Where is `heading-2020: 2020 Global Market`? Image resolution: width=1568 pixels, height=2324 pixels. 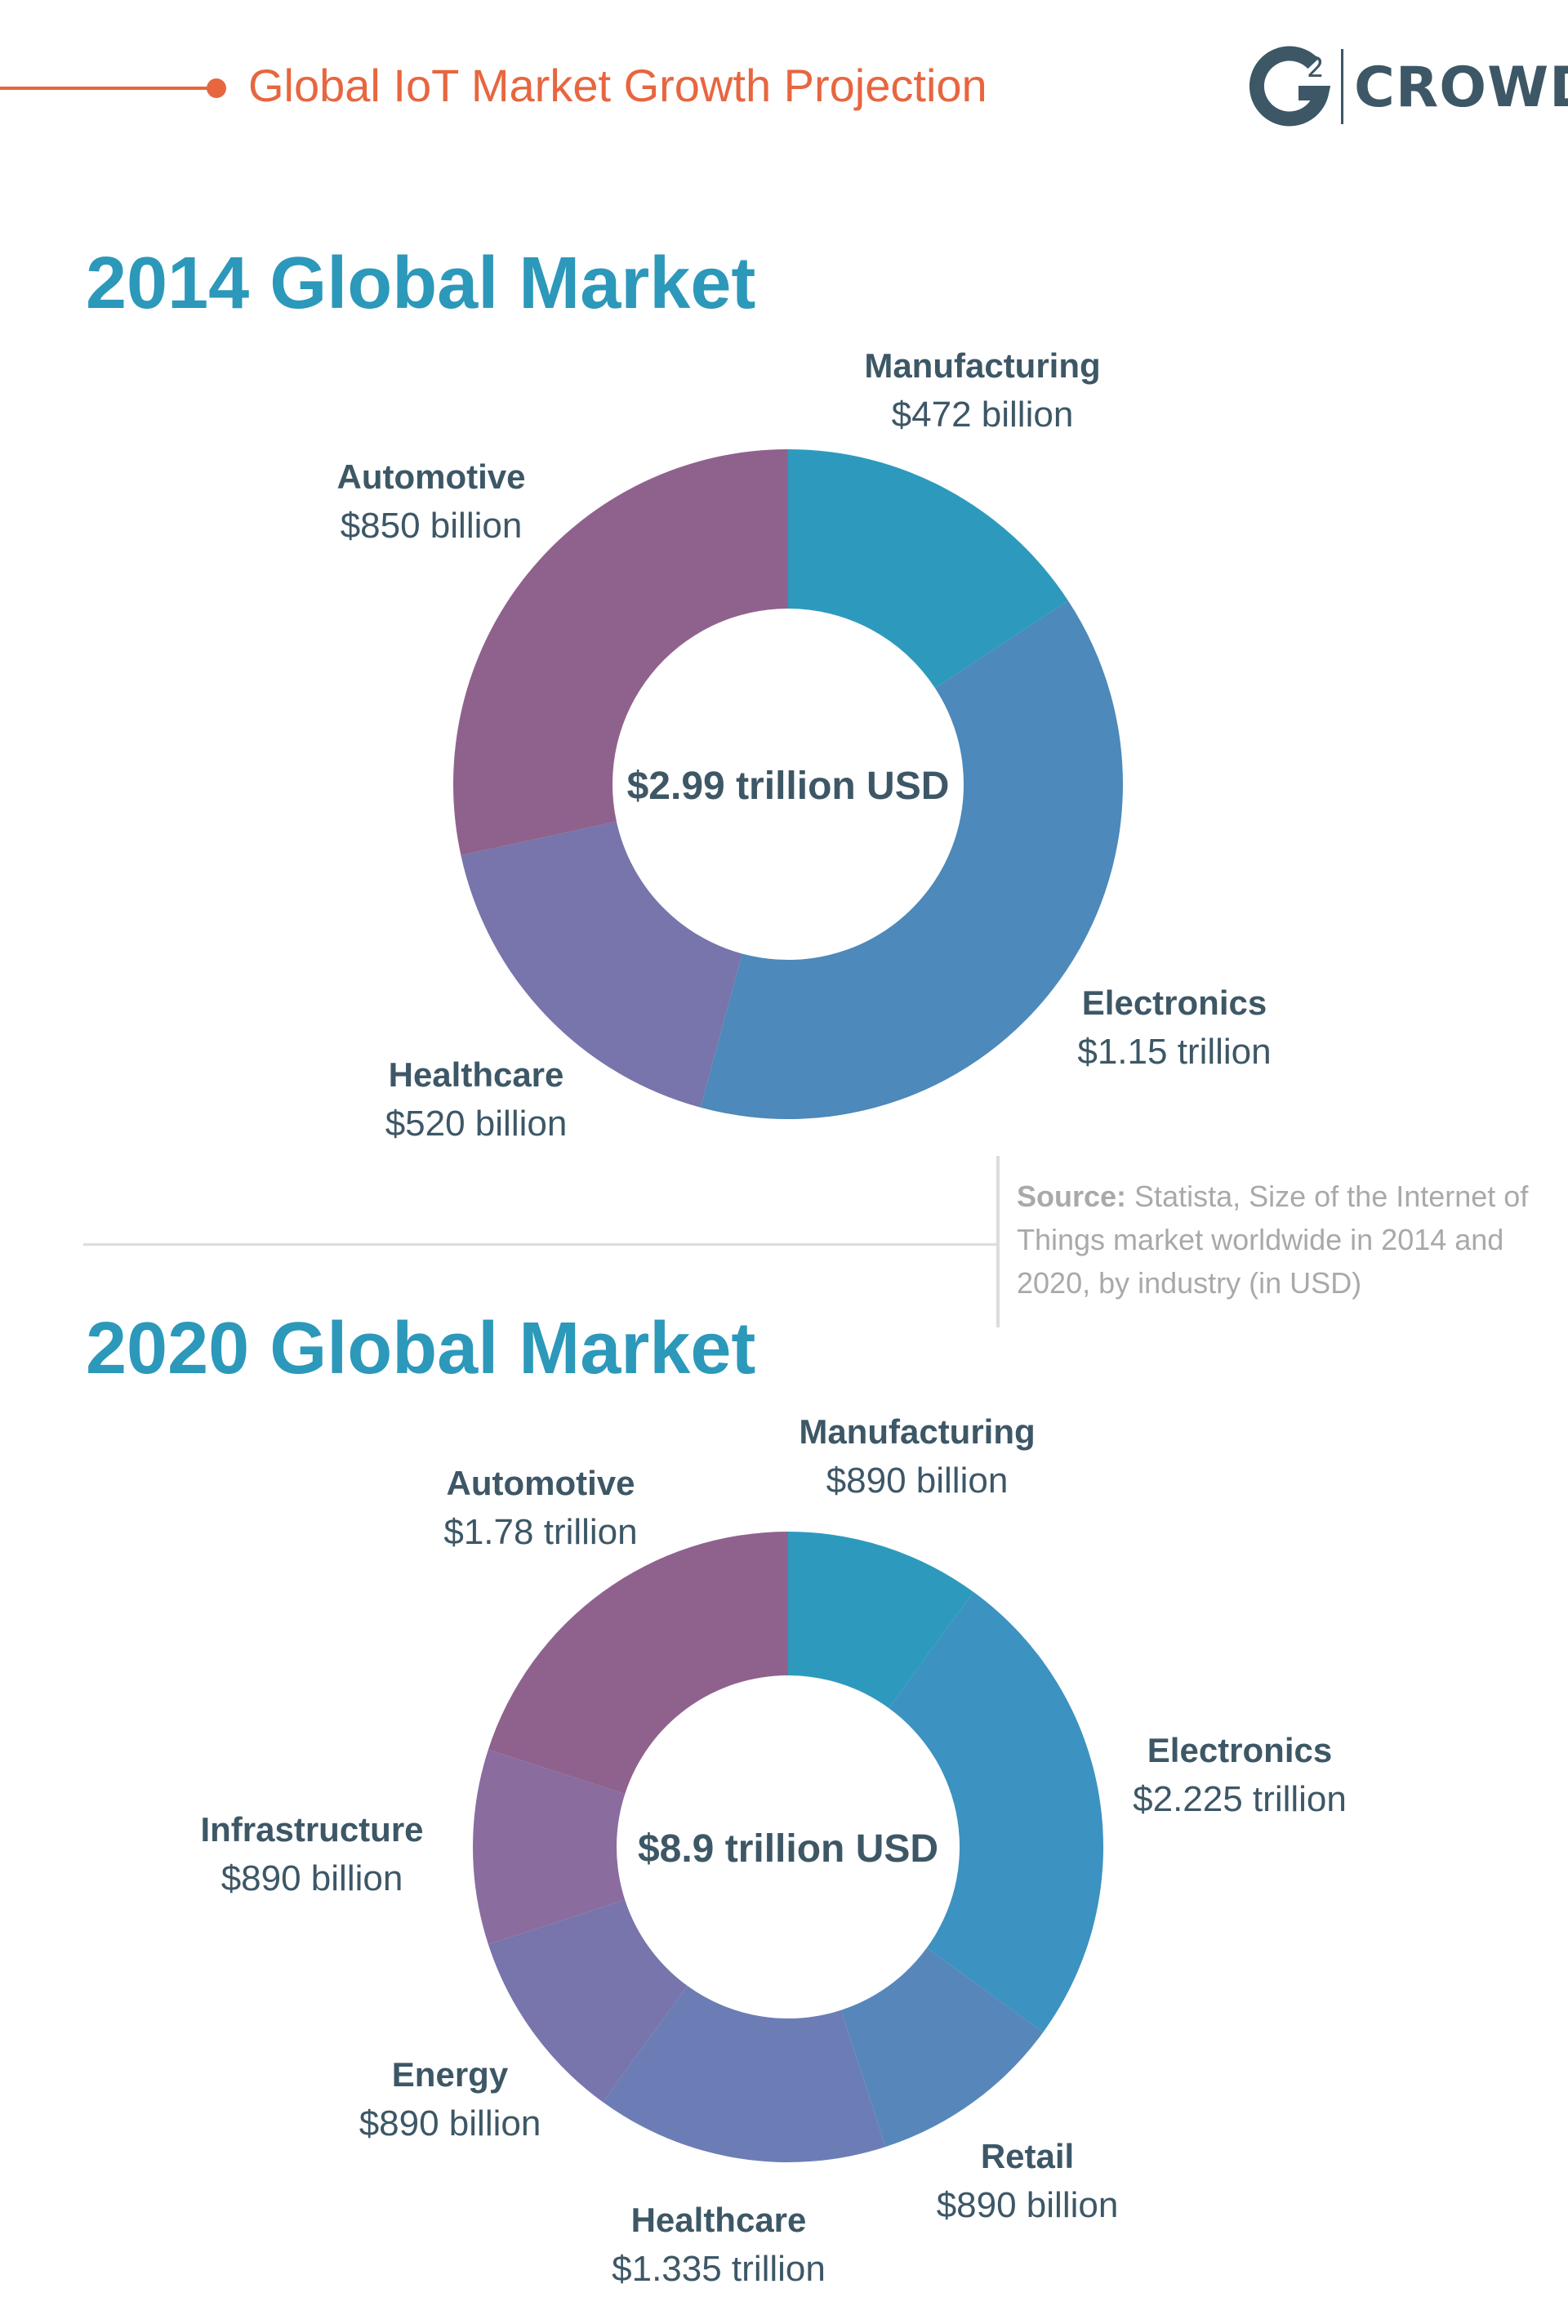
heading-2020: 2020 Global Market is located at coordinates (421, 1348).